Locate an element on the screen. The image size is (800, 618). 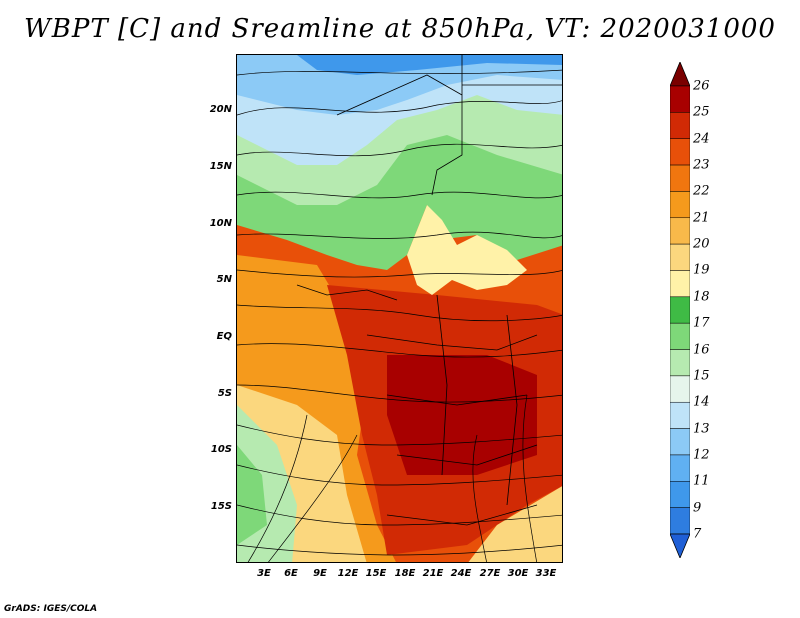
colorbar-label: 19 is located at coordinates (701, 270).